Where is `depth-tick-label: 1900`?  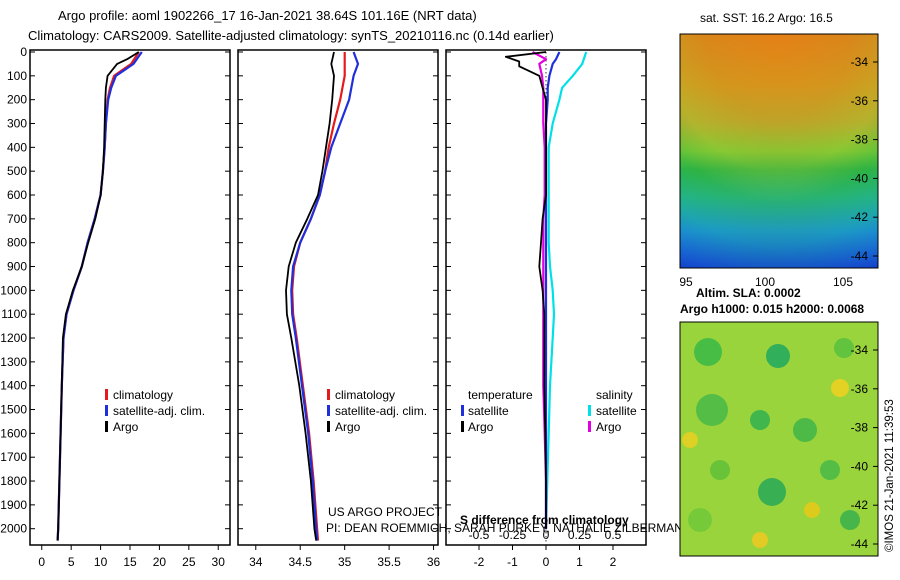 depth-tick-label: 1900 is located at coordinates (13, 505).